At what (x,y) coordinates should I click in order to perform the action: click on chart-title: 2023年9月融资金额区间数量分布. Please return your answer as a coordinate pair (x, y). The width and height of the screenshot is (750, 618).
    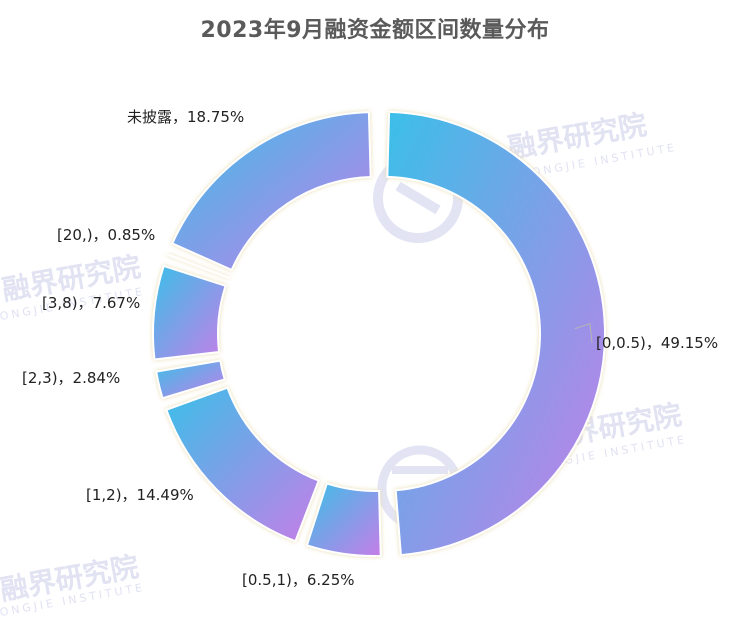
    Looking at the image, I should click on (375, 30).